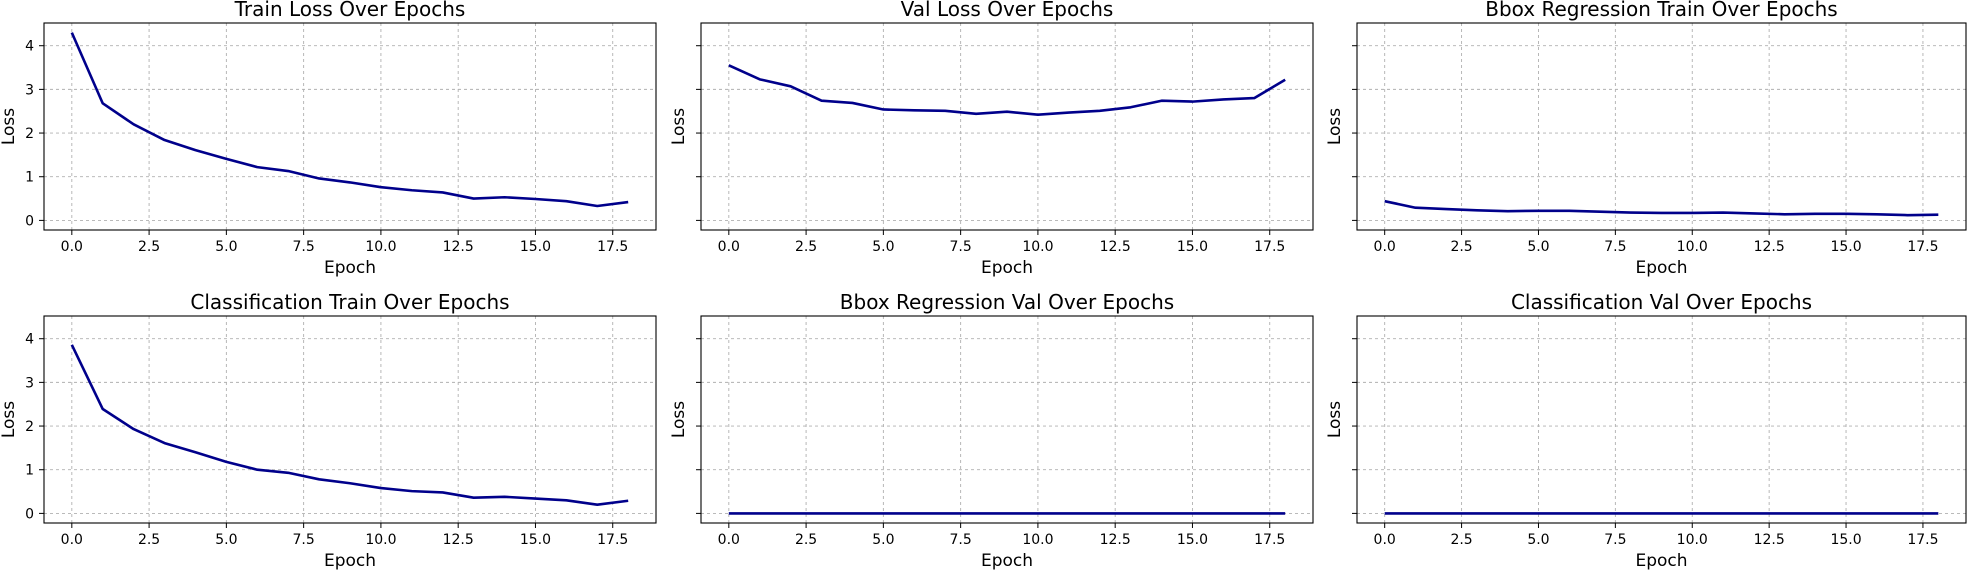 This screenshot has height=570, width=1970. What do you see at coordinates (1661, 302) in the screenshot?
I see `chart-title: Classification Val Over Epochs` at bounding box center [1661, 302].